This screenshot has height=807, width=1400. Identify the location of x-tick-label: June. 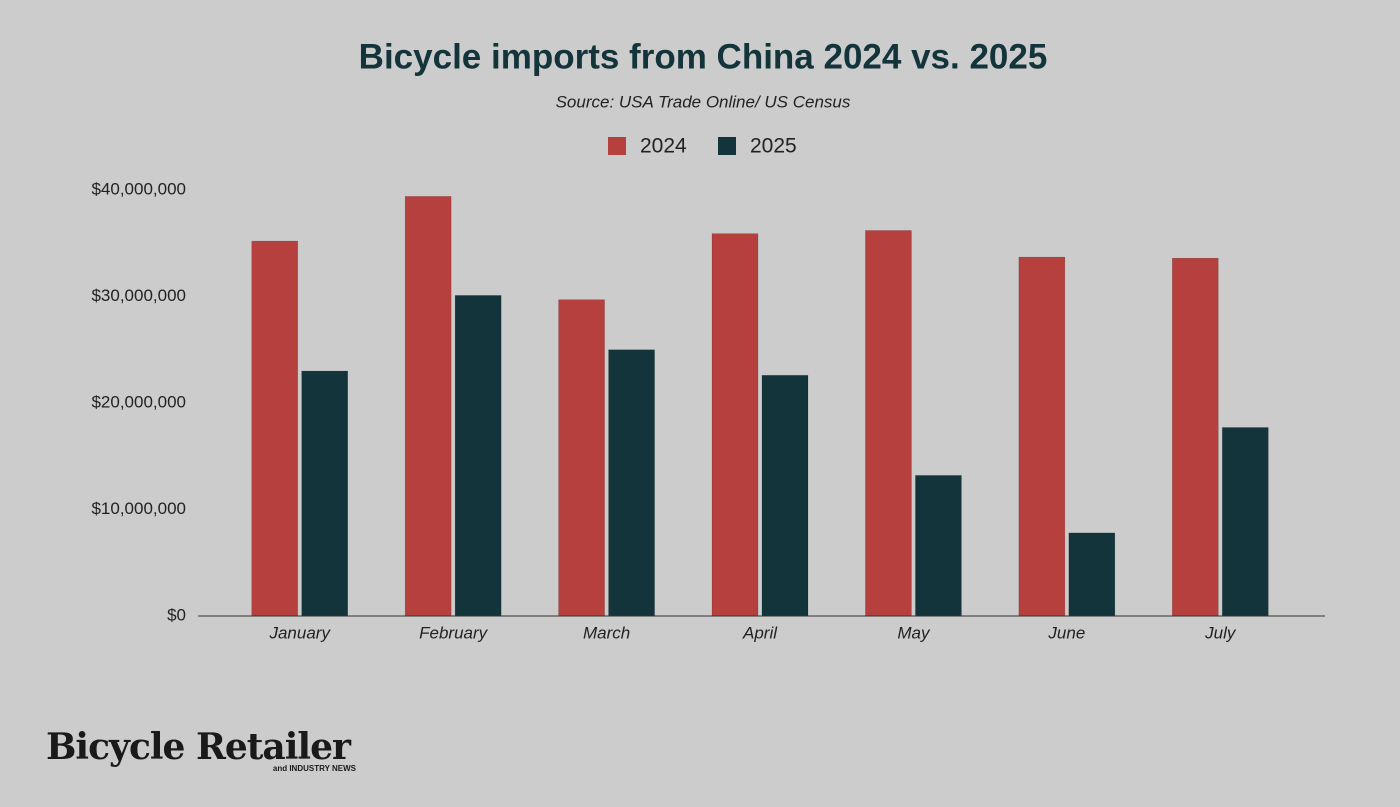
(1066, 632).